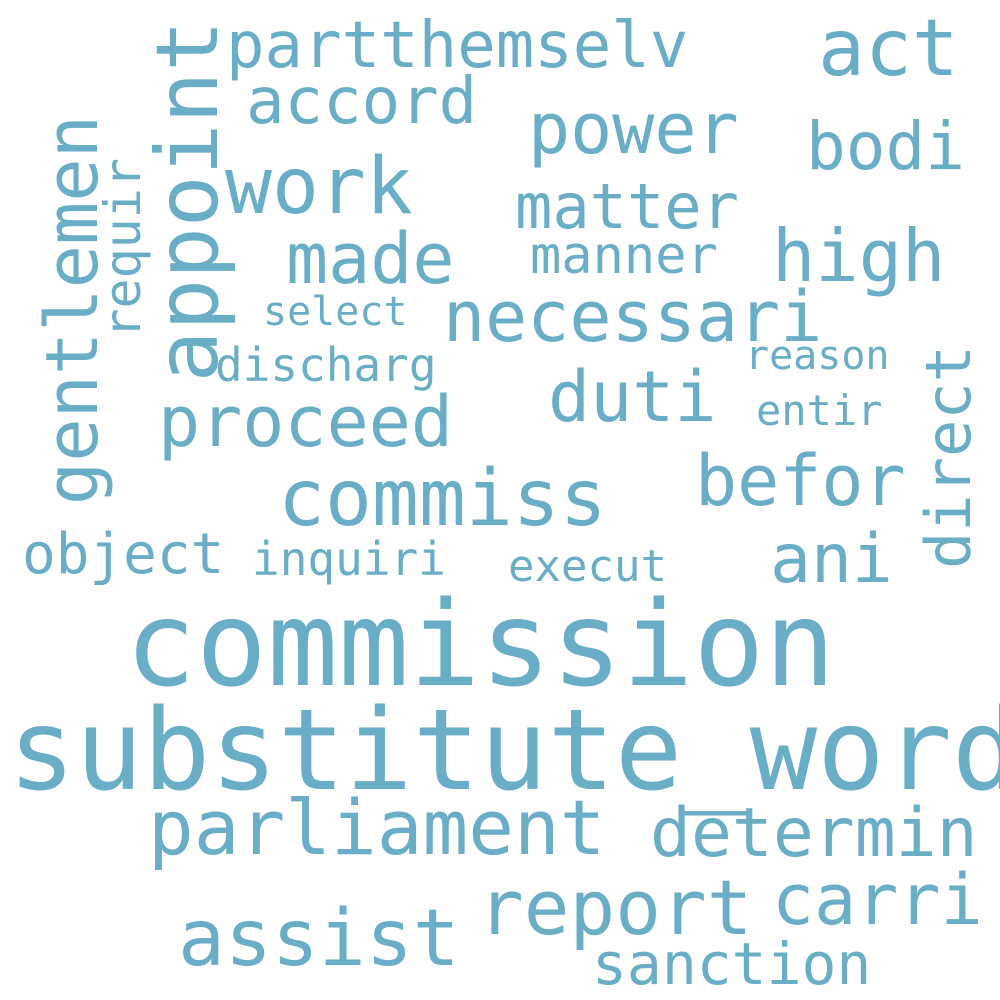 The height and width of the screenshot is (1000, 1000). I want to click on word-power: power, so click(633, 129).